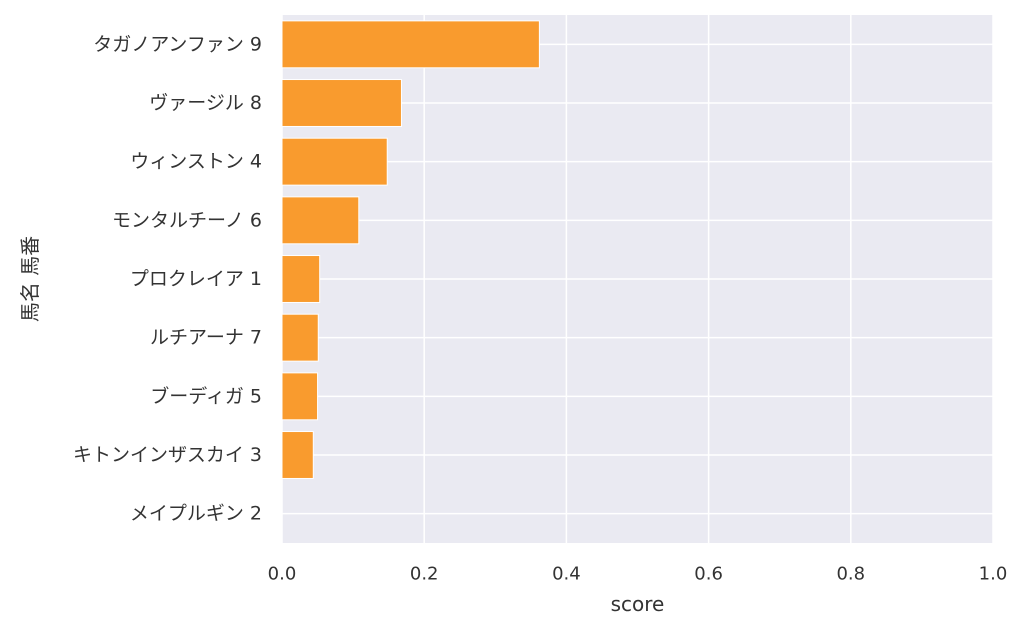  Describe the element at coordinates (196, 279) in the screenshot. I see `y-tick-label: プロクレイア 1` at that location.